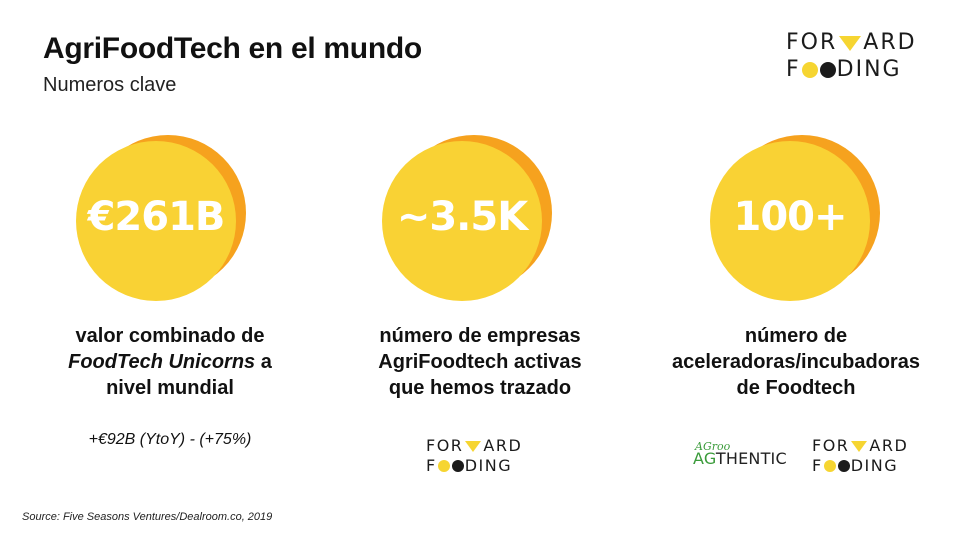 This screenshot has height=540, width=960. I want to click on stat-value: €261B, so click(156, 217).